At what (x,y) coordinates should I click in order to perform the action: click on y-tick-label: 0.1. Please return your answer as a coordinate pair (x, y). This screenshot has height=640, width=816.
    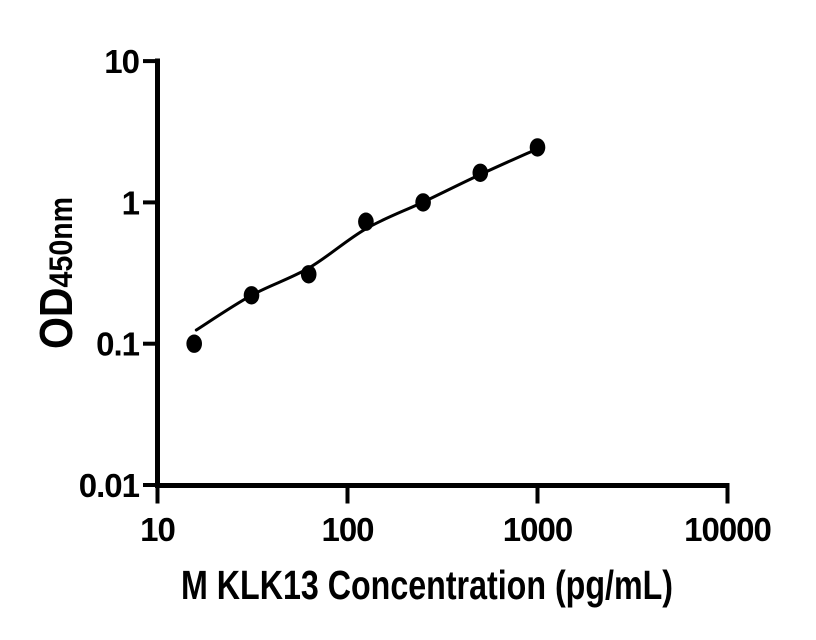
    Looking at the image, I should click on (118, 344).